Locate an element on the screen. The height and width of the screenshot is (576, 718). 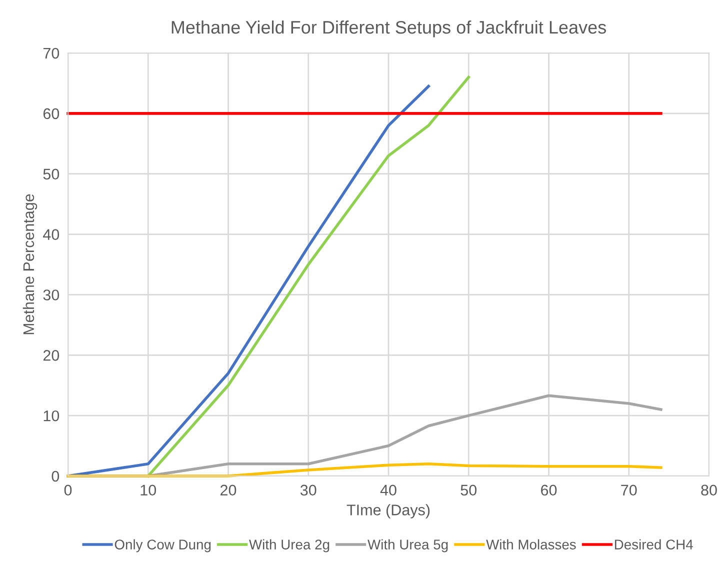
x-tick-label: 10 is located at coordinates (148, 490).